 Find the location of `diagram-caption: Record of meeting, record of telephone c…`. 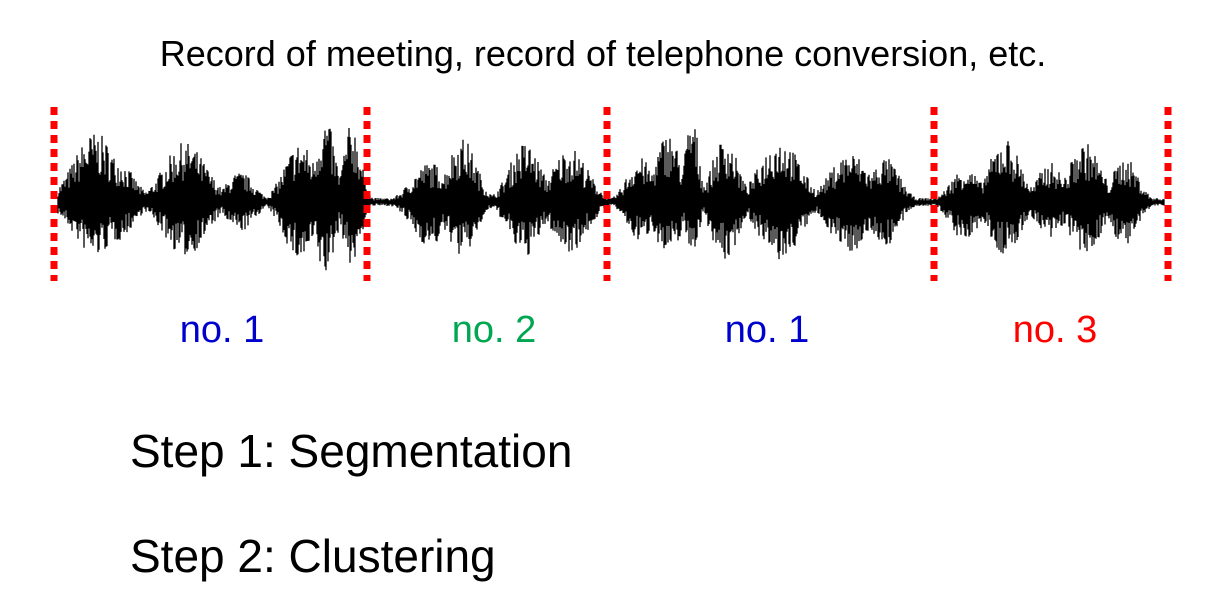

diagram-caption: Record of meeting, record of telephone c… is located at coordinates (603, 53).